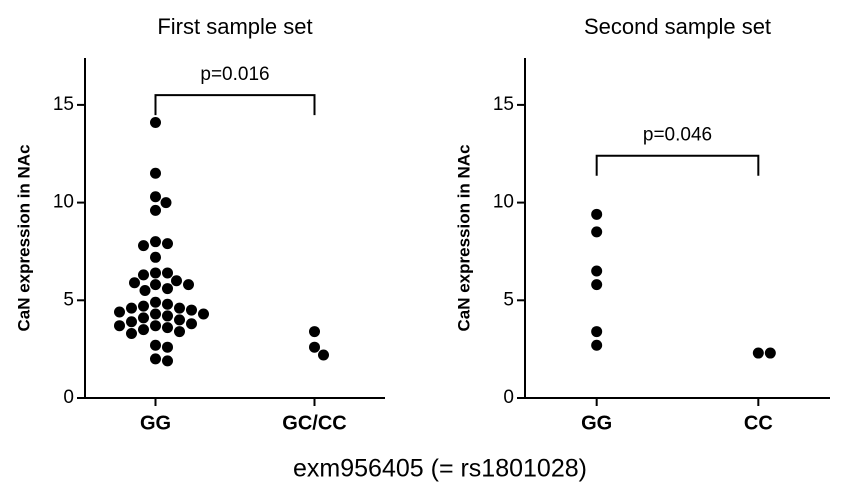 This screenshot has width=842, height=491. Describe the element at coordinates (440, 469) in the screenshot. I see `caption: exm956405 (= rs1801028)` at that location.